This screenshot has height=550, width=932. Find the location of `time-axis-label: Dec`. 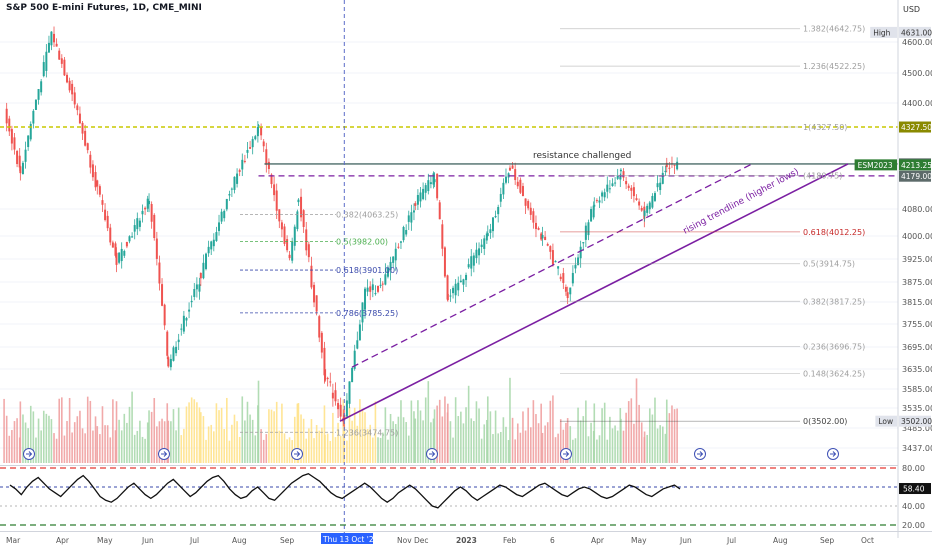

time-axis-label: Dec is located at coordinates (421, 540).